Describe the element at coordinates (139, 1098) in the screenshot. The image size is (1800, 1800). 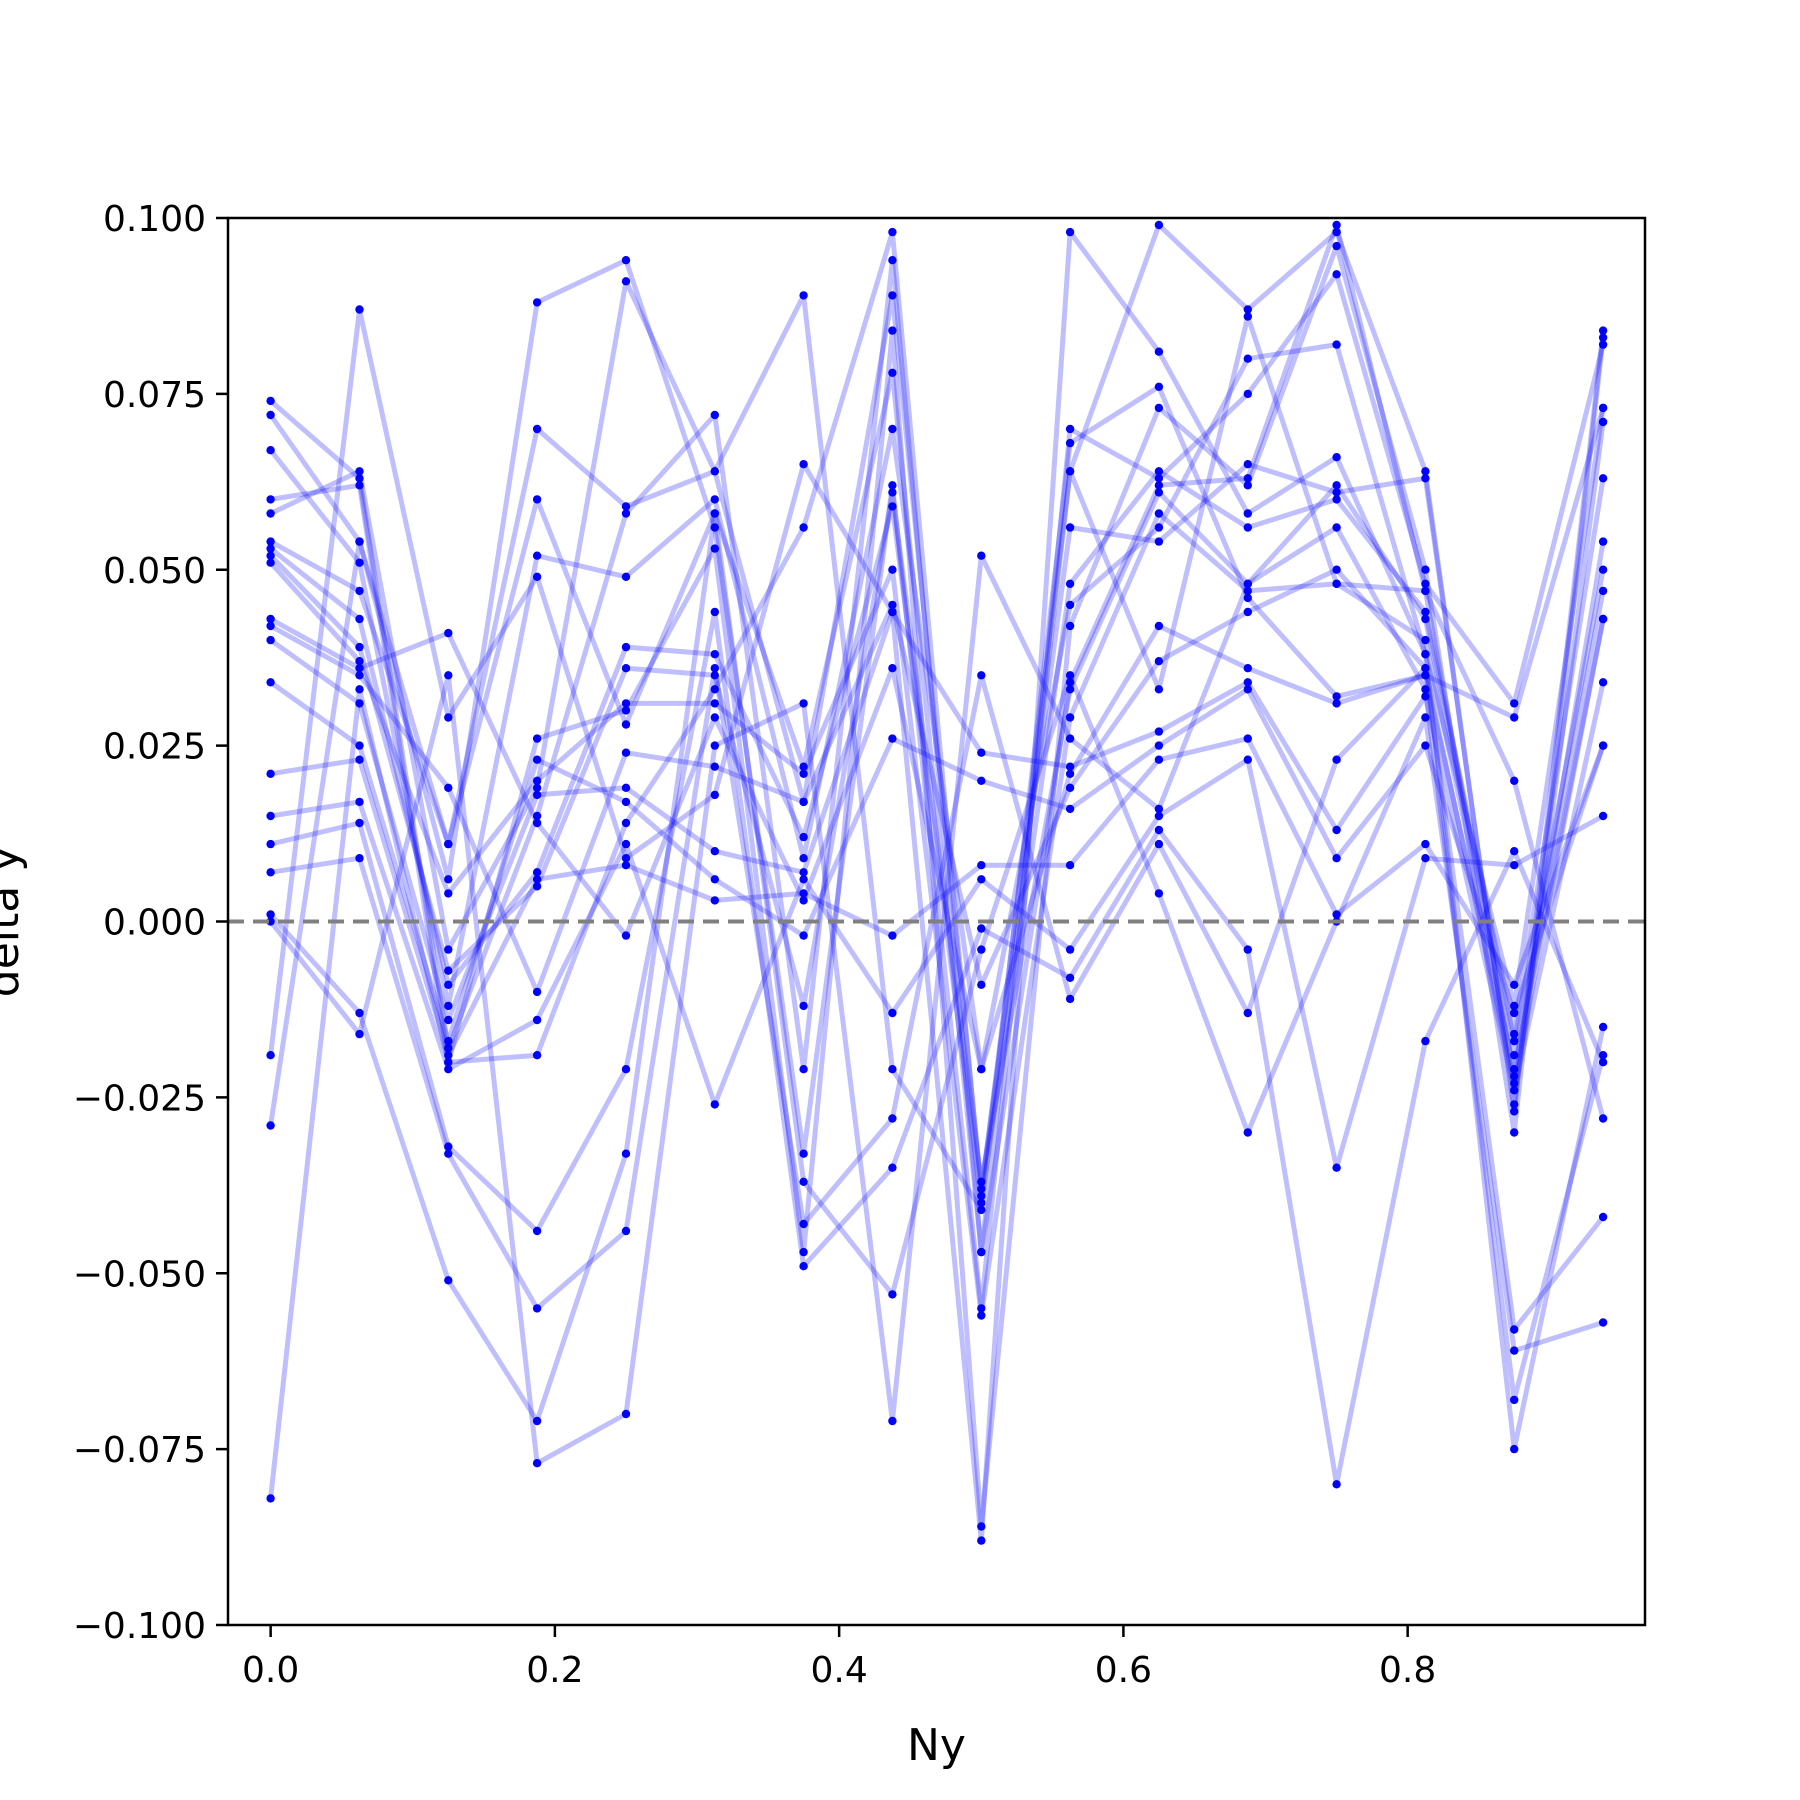
I see `y-tick-label: −0.025` at that location.